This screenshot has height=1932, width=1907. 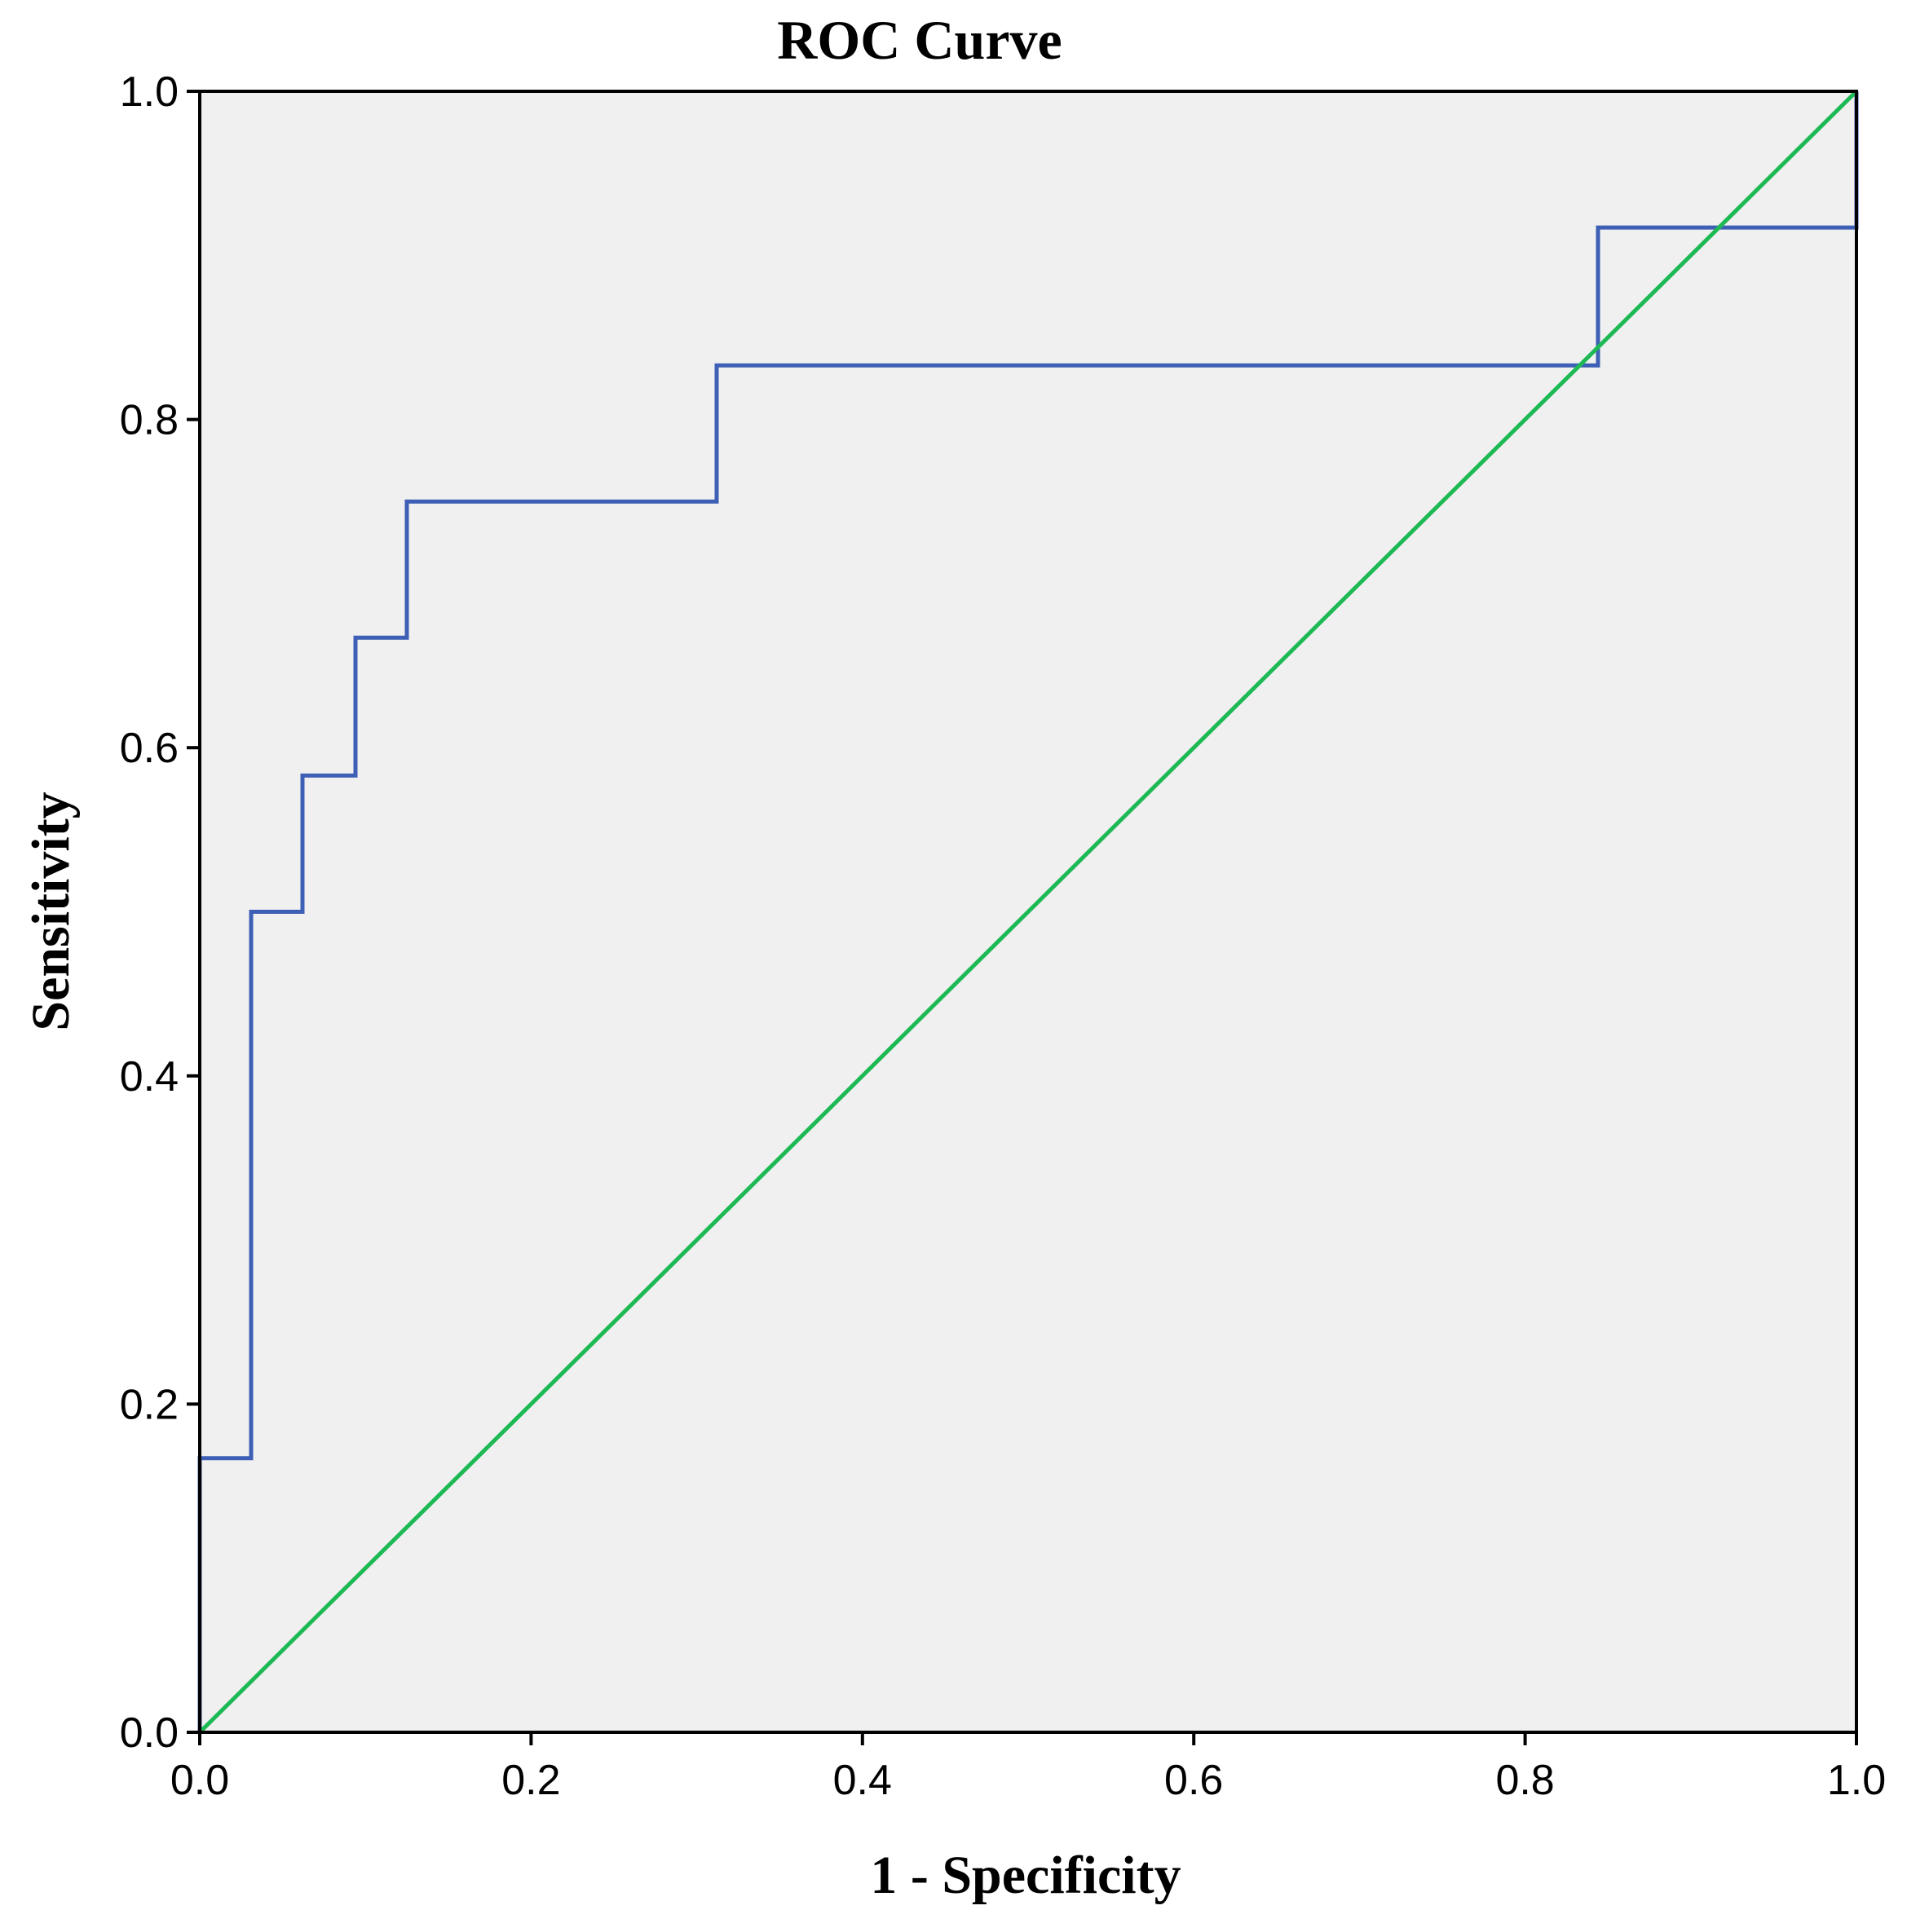 What do you see at coordinates (149, 1733) in the screenshot?
I see `y-tick-label: 0.0` at bounding box center [149, 1733].